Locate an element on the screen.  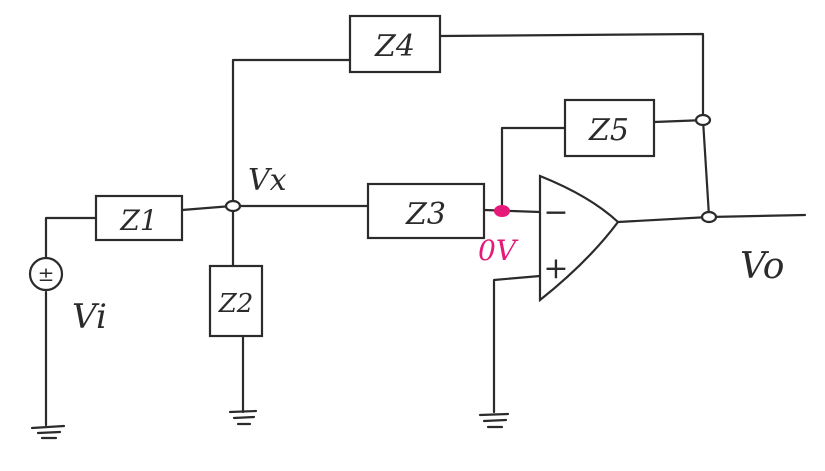
wire-source-top is located at coordinates (71, 238).